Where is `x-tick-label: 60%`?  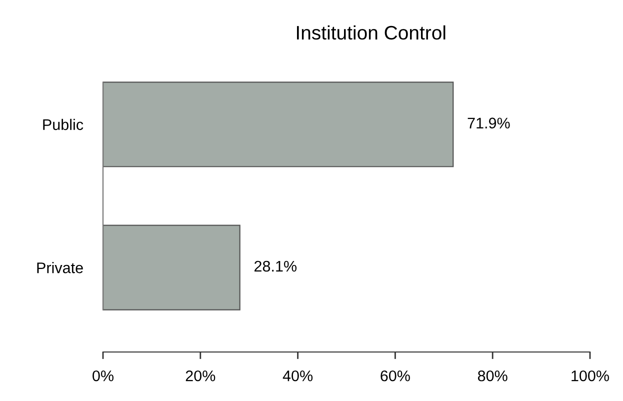
x-tick-label: 60% is located at coordinates (395, 376).